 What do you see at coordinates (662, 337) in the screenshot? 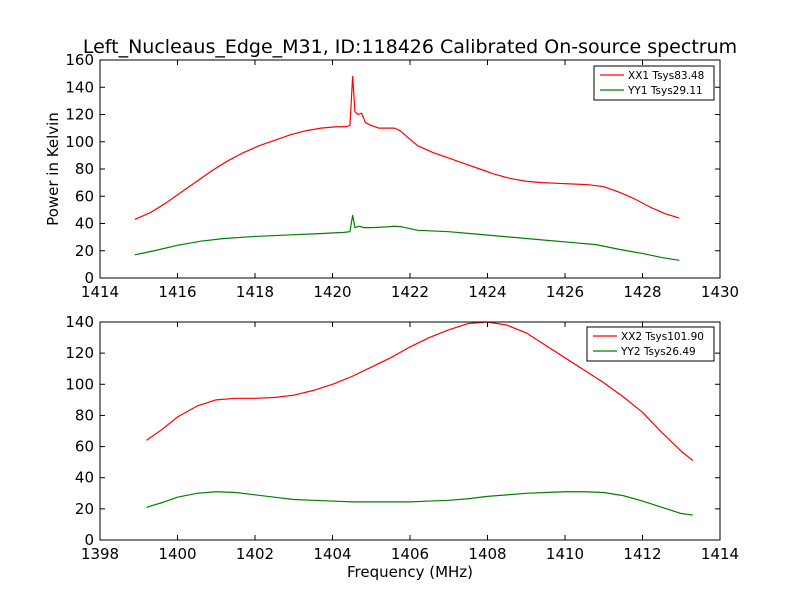
I see `legend-label: XX2 Tsys101.90` at bounding box center [662, 337].